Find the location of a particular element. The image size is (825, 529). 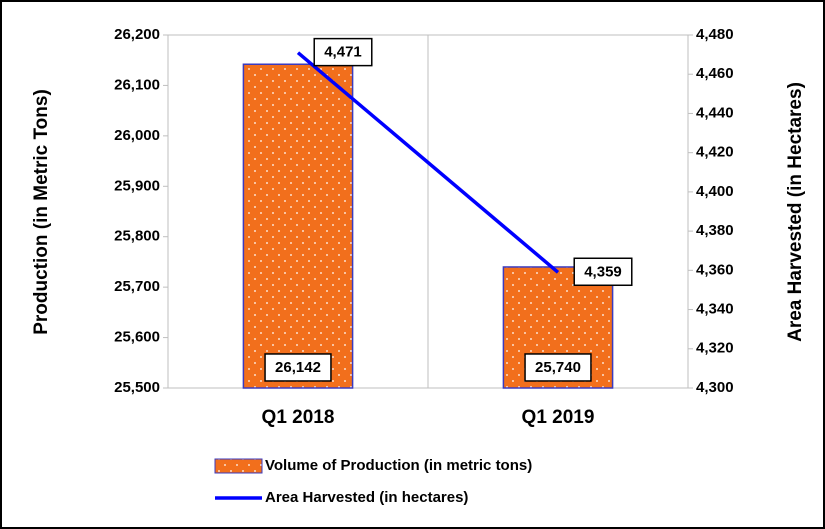

y2-tick-label: 4,400 is located at coordinates (715, 191).